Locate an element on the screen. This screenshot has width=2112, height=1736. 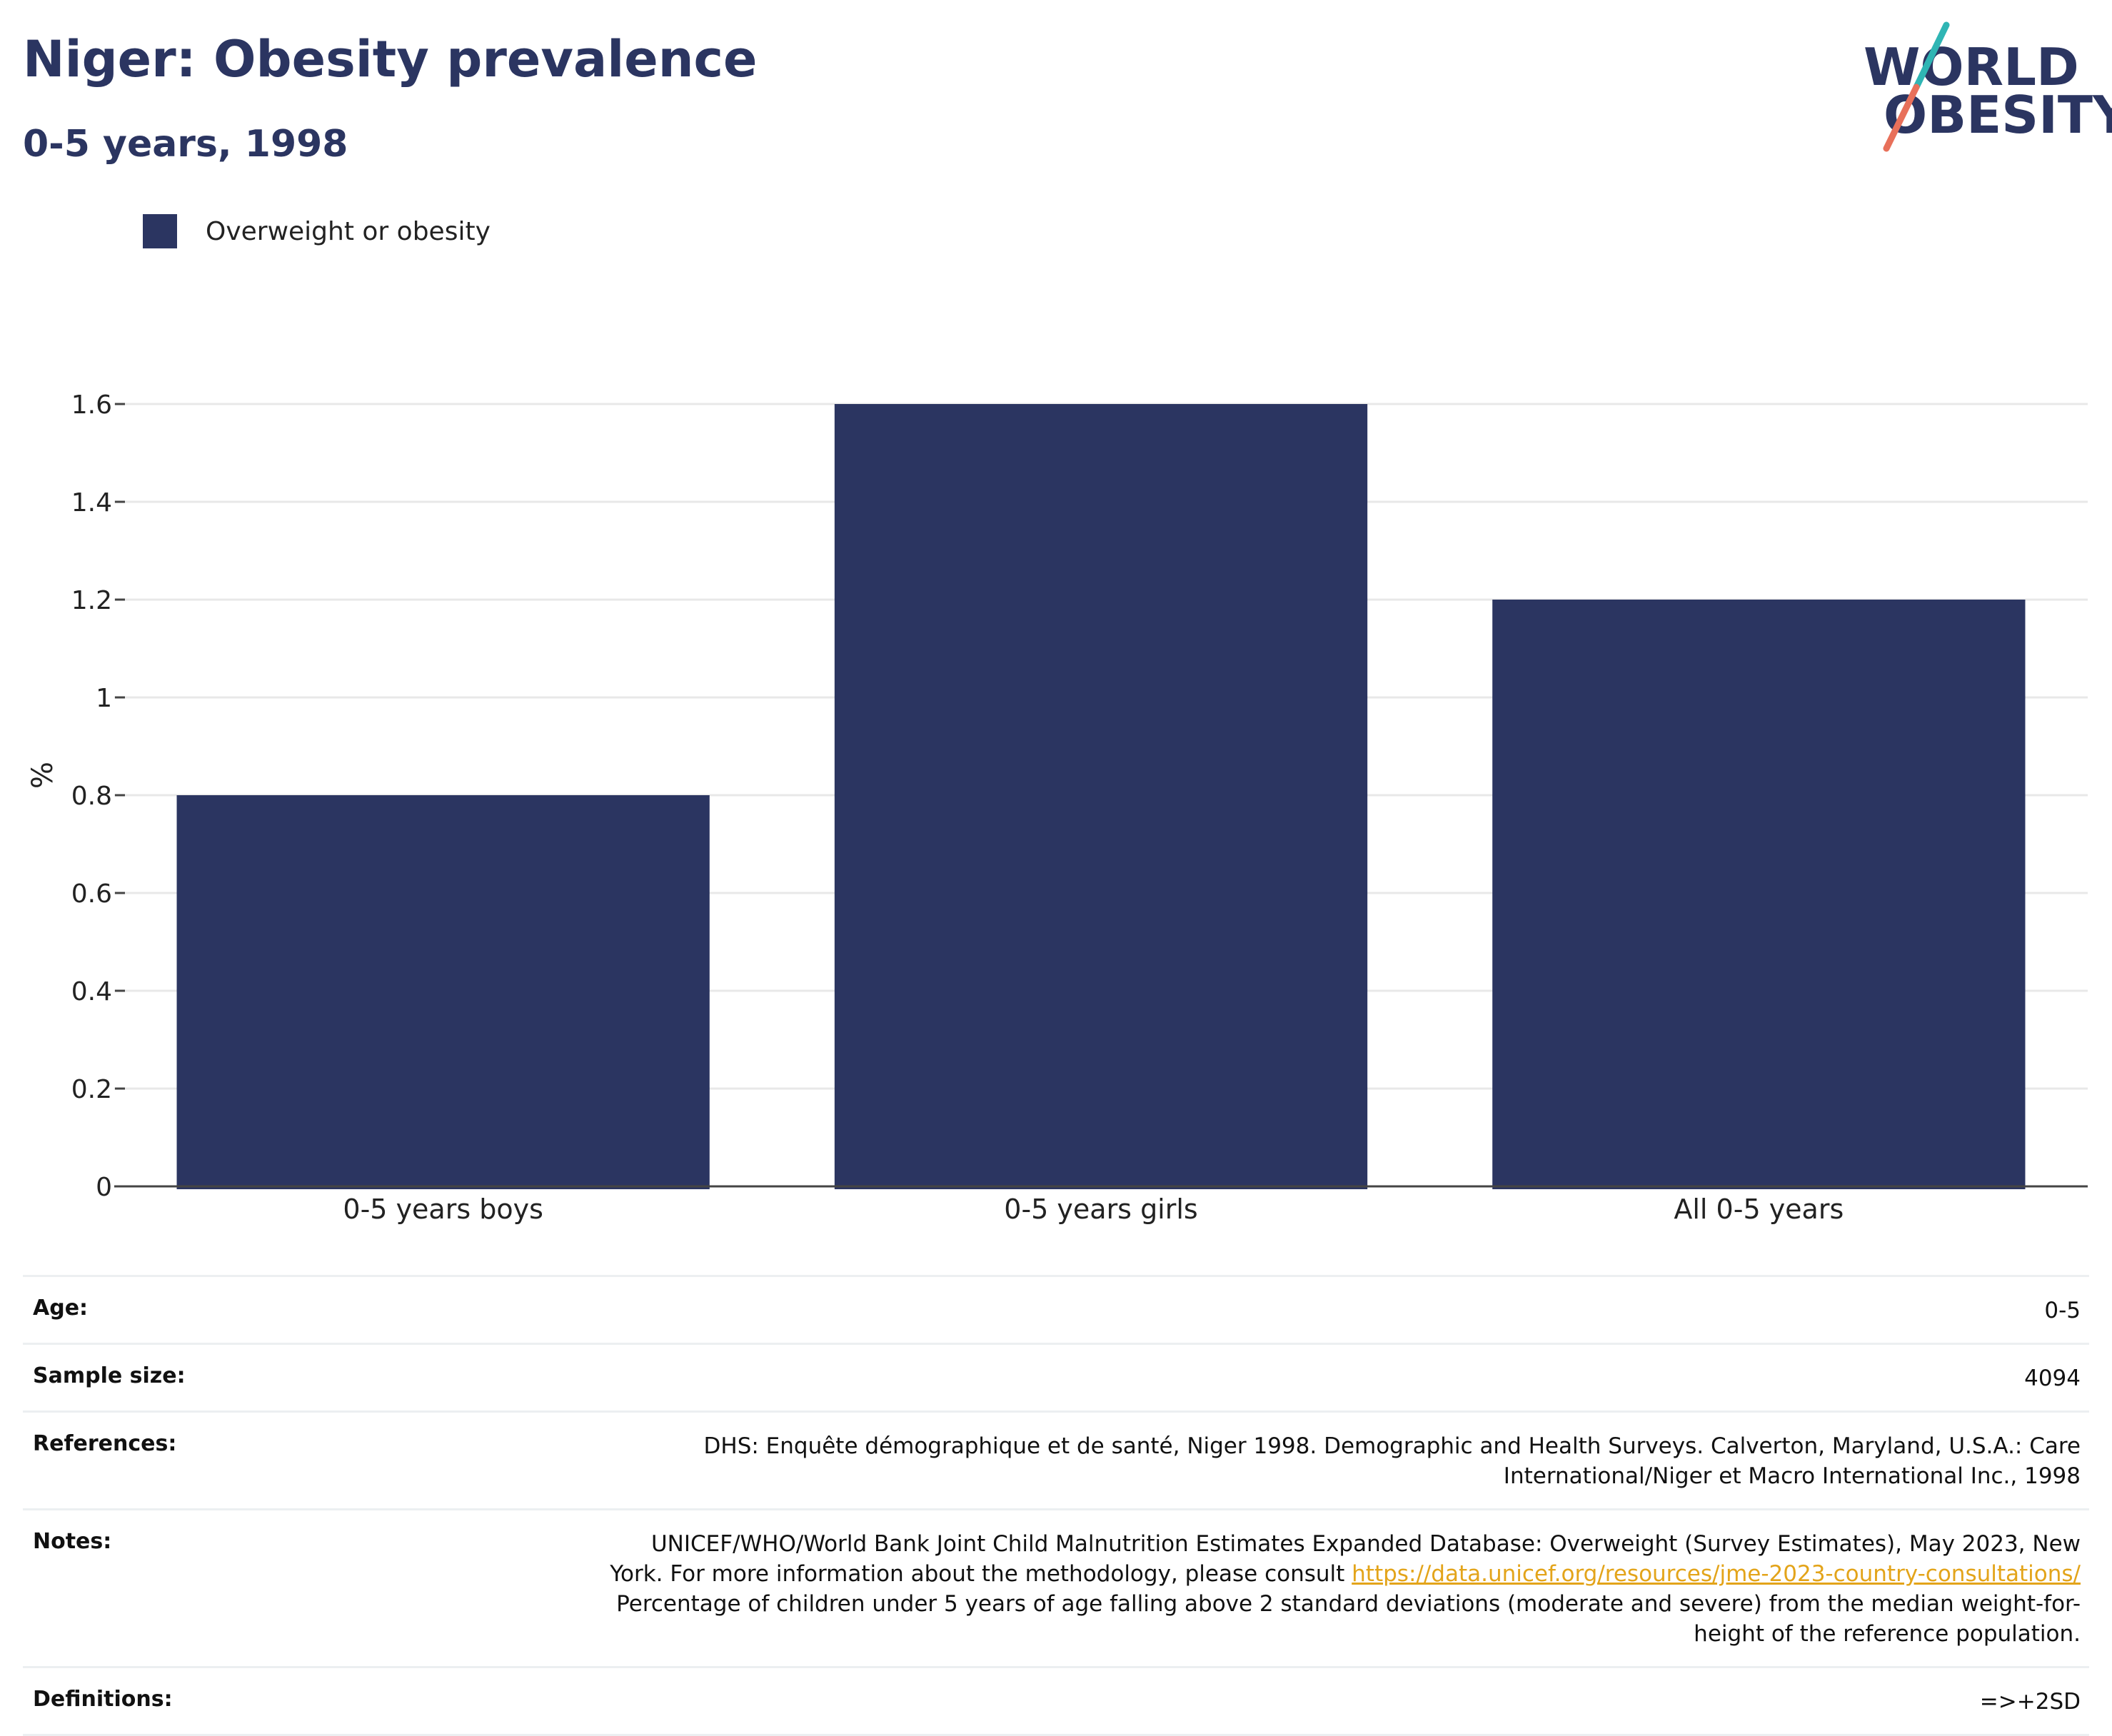
y-tick-label: 1 is located at coordinates (104, 698).